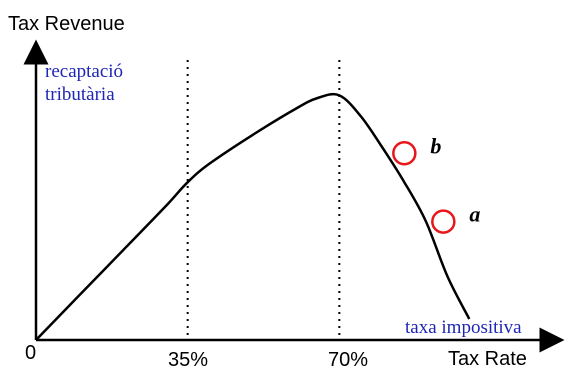 Image resolution: width=568 pixels, height=369 pixels. What do you see at coordinates (487, 358) in the screenshot?
I see `x-axis-label: Tax Rate` at bounding box center [487, 358].